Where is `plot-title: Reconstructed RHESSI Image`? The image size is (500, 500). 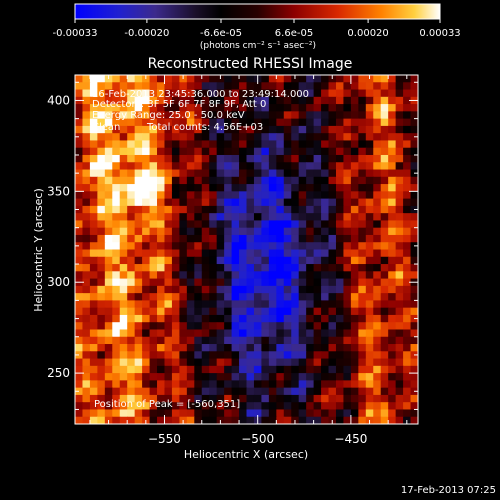 plot-title: Reconstructed RHESSI Image is located at coordinates (250, 64).